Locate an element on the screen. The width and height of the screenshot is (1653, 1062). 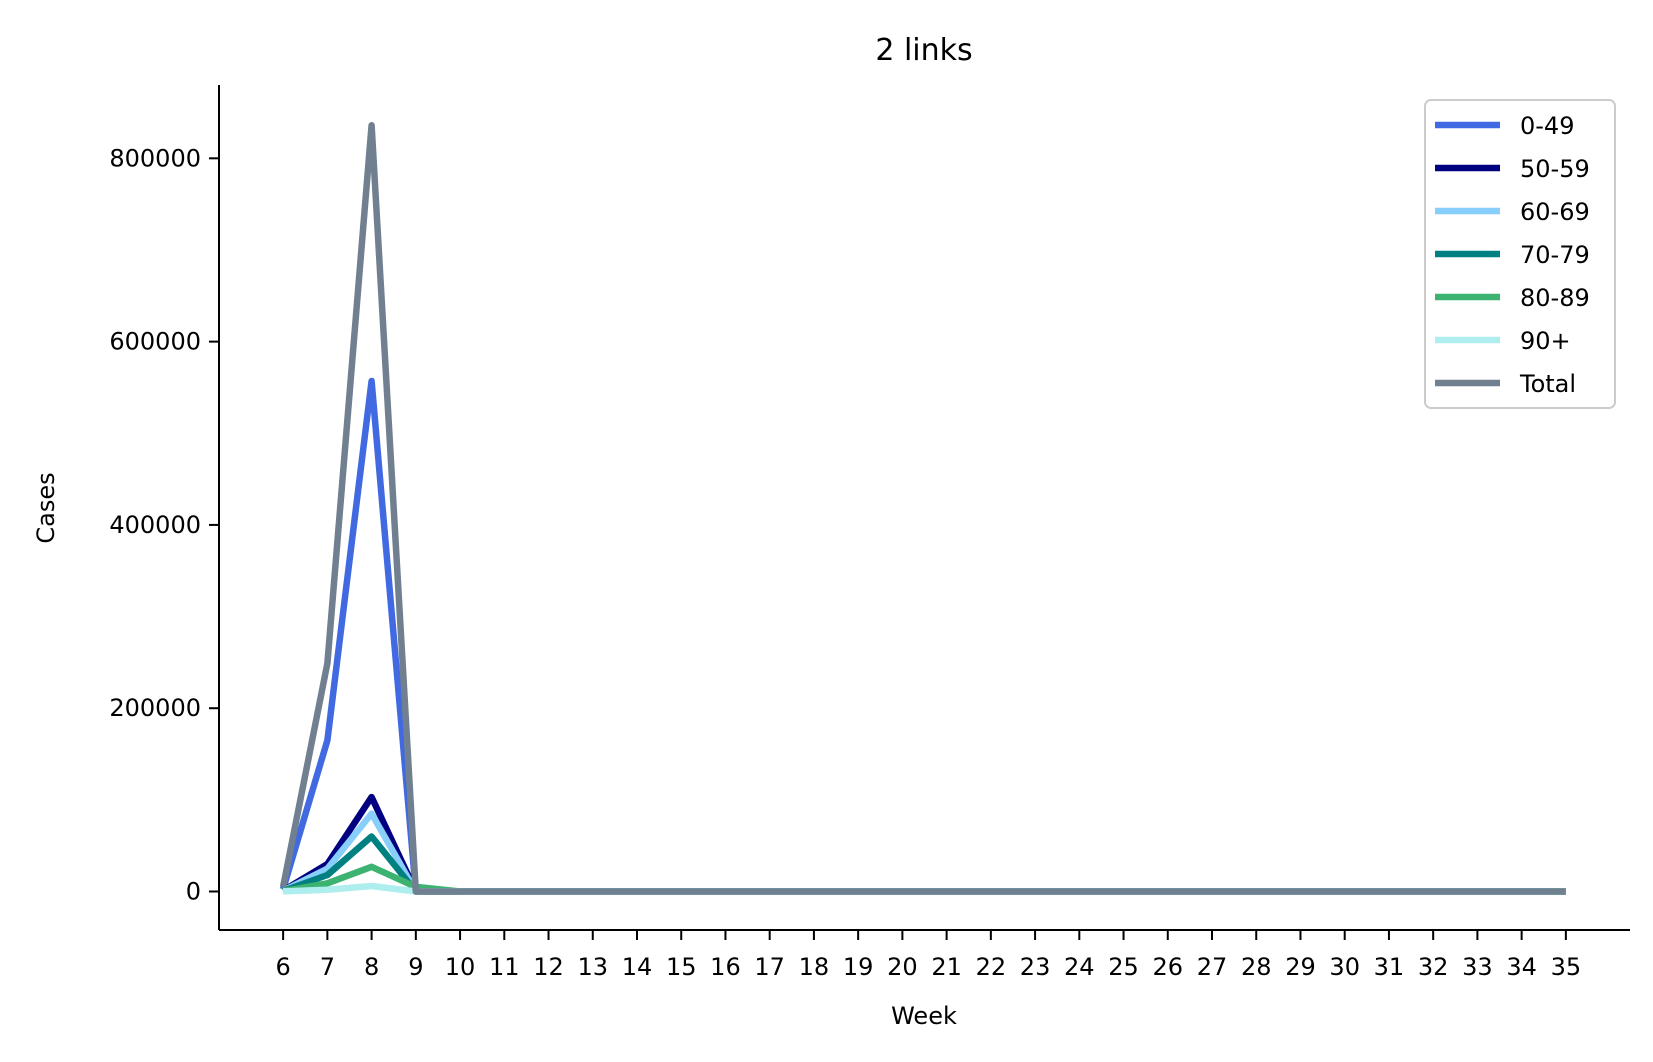
y-axis-label: Cases is located at coordinates (46, 507).